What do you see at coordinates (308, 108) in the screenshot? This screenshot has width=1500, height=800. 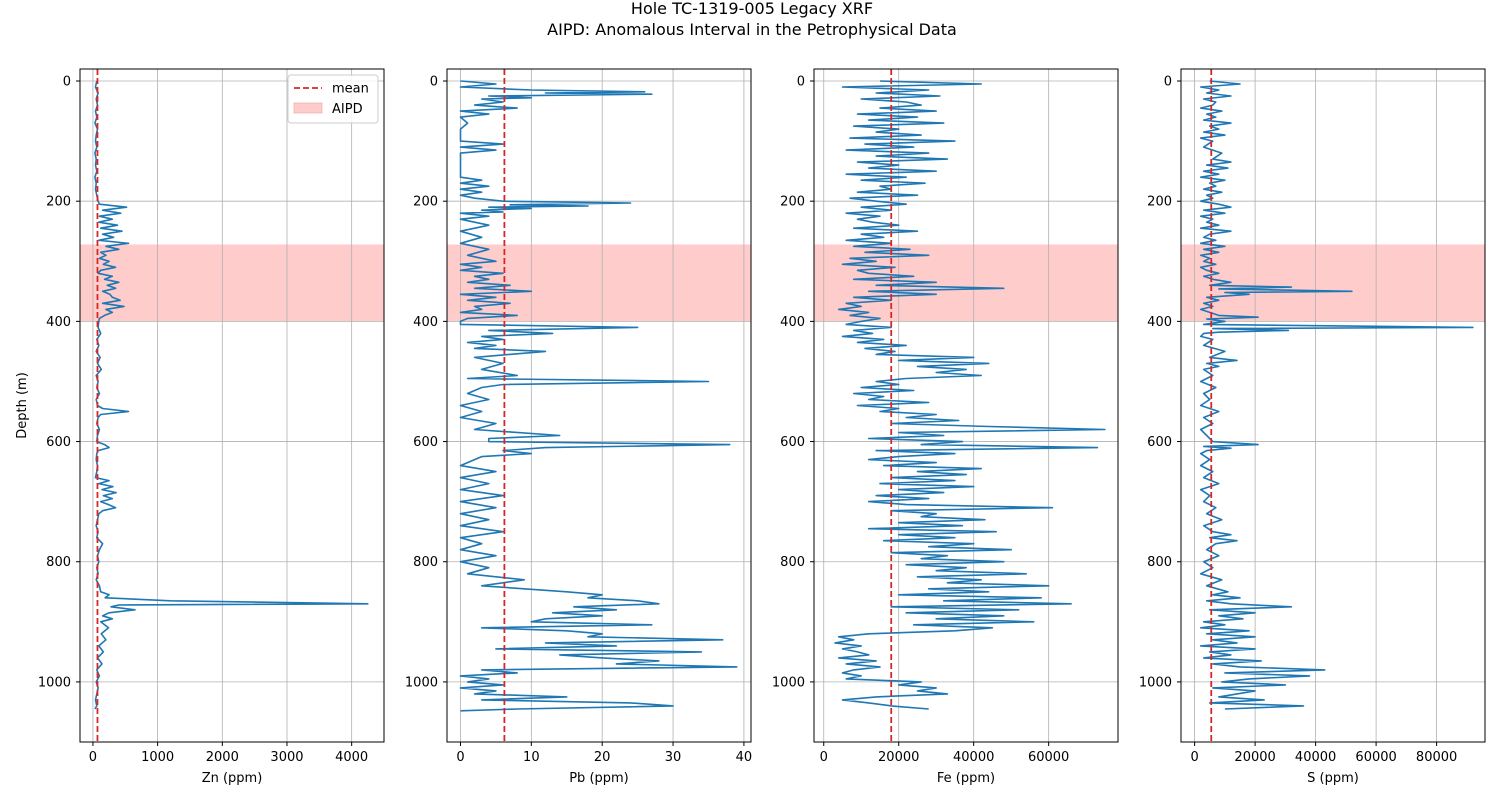 I see `legend-swatch-aipd` at bounding box center [308, 108].